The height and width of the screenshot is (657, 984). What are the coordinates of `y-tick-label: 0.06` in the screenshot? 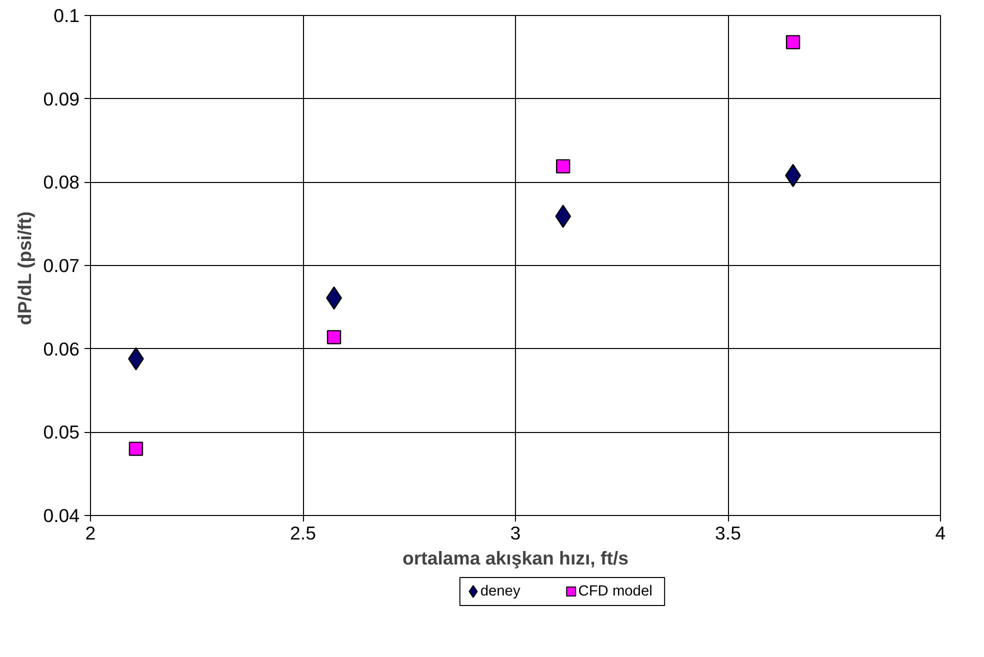 It's located at (61, 349).